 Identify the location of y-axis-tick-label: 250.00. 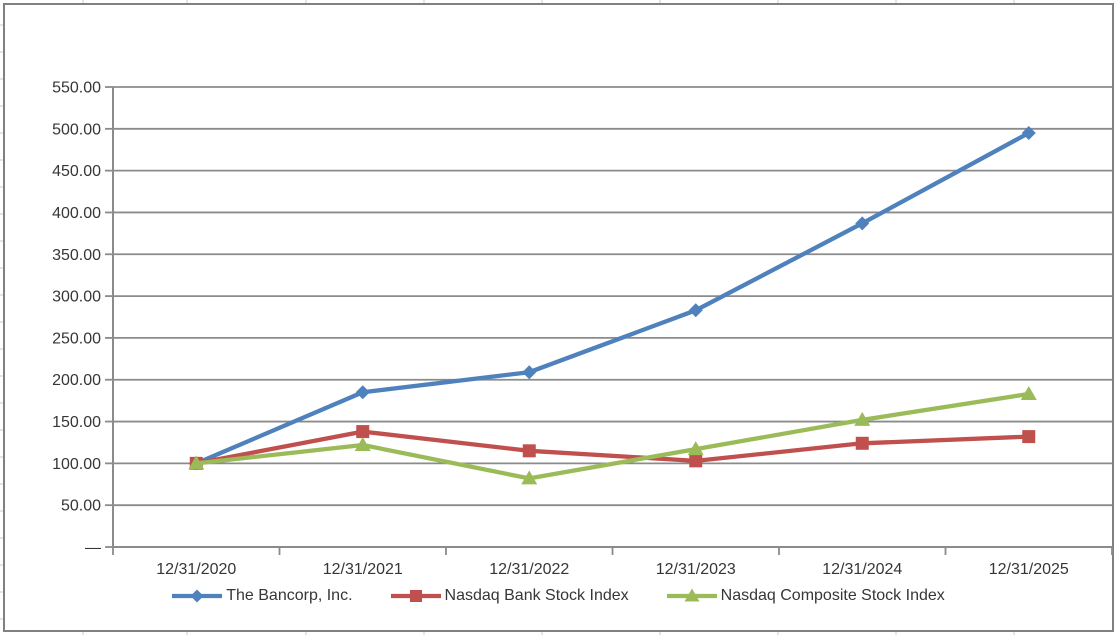
(76, 338).